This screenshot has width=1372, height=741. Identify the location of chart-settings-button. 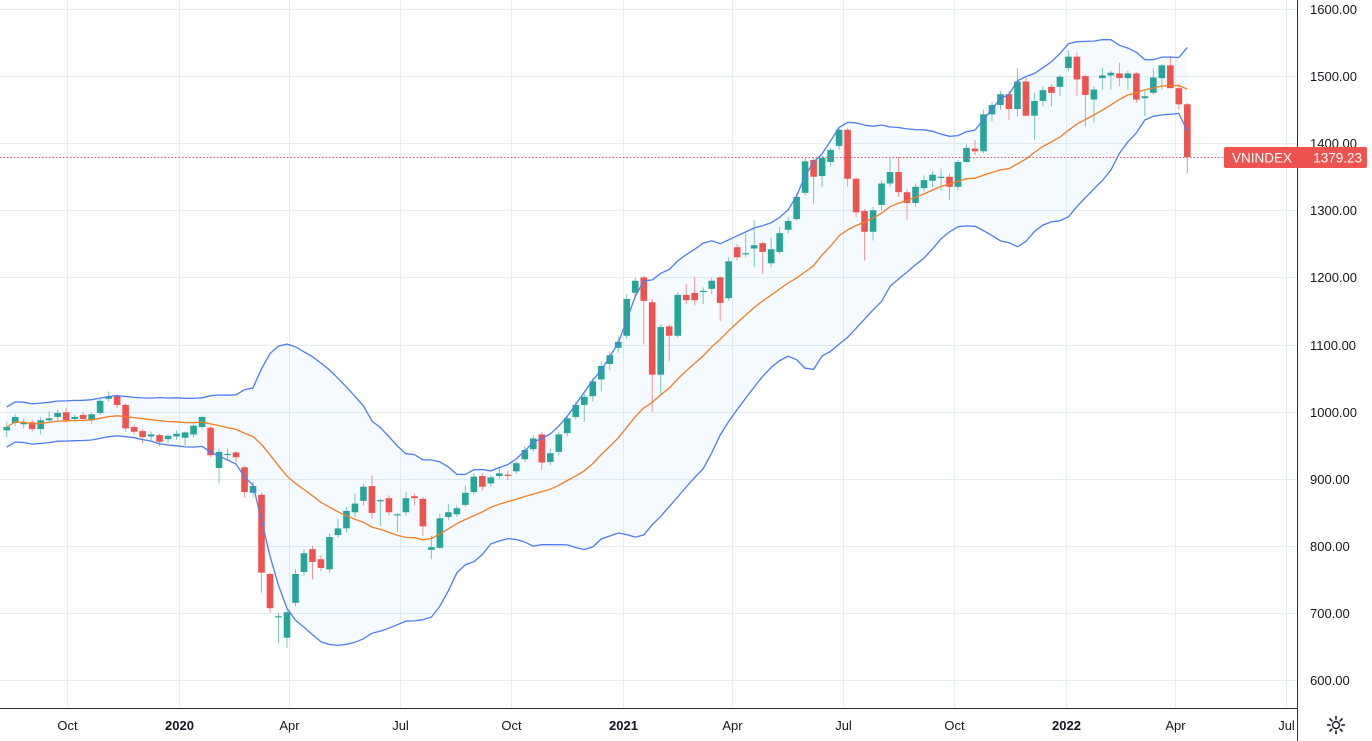
(1336, 725).